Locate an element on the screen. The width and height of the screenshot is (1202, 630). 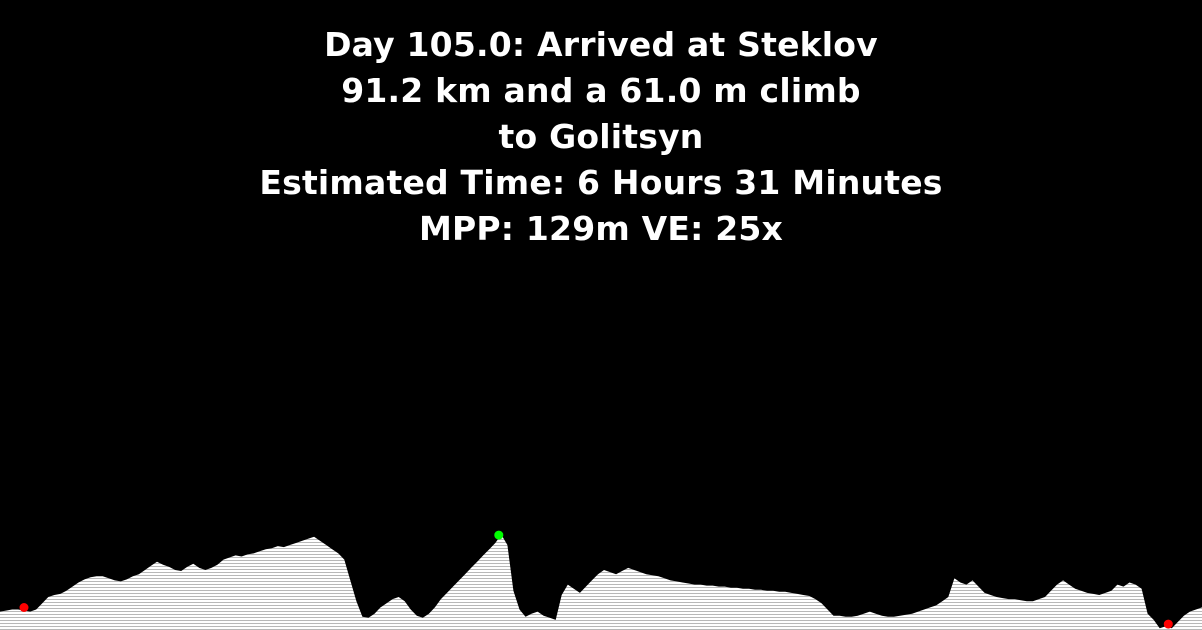
title-destination-line: to Golitsyn is located at coordinates (601, 136).